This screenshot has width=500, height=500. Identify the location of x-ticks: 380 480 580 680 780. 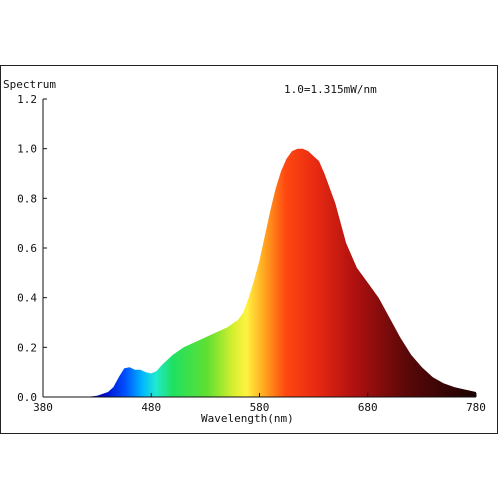
(259, 403).